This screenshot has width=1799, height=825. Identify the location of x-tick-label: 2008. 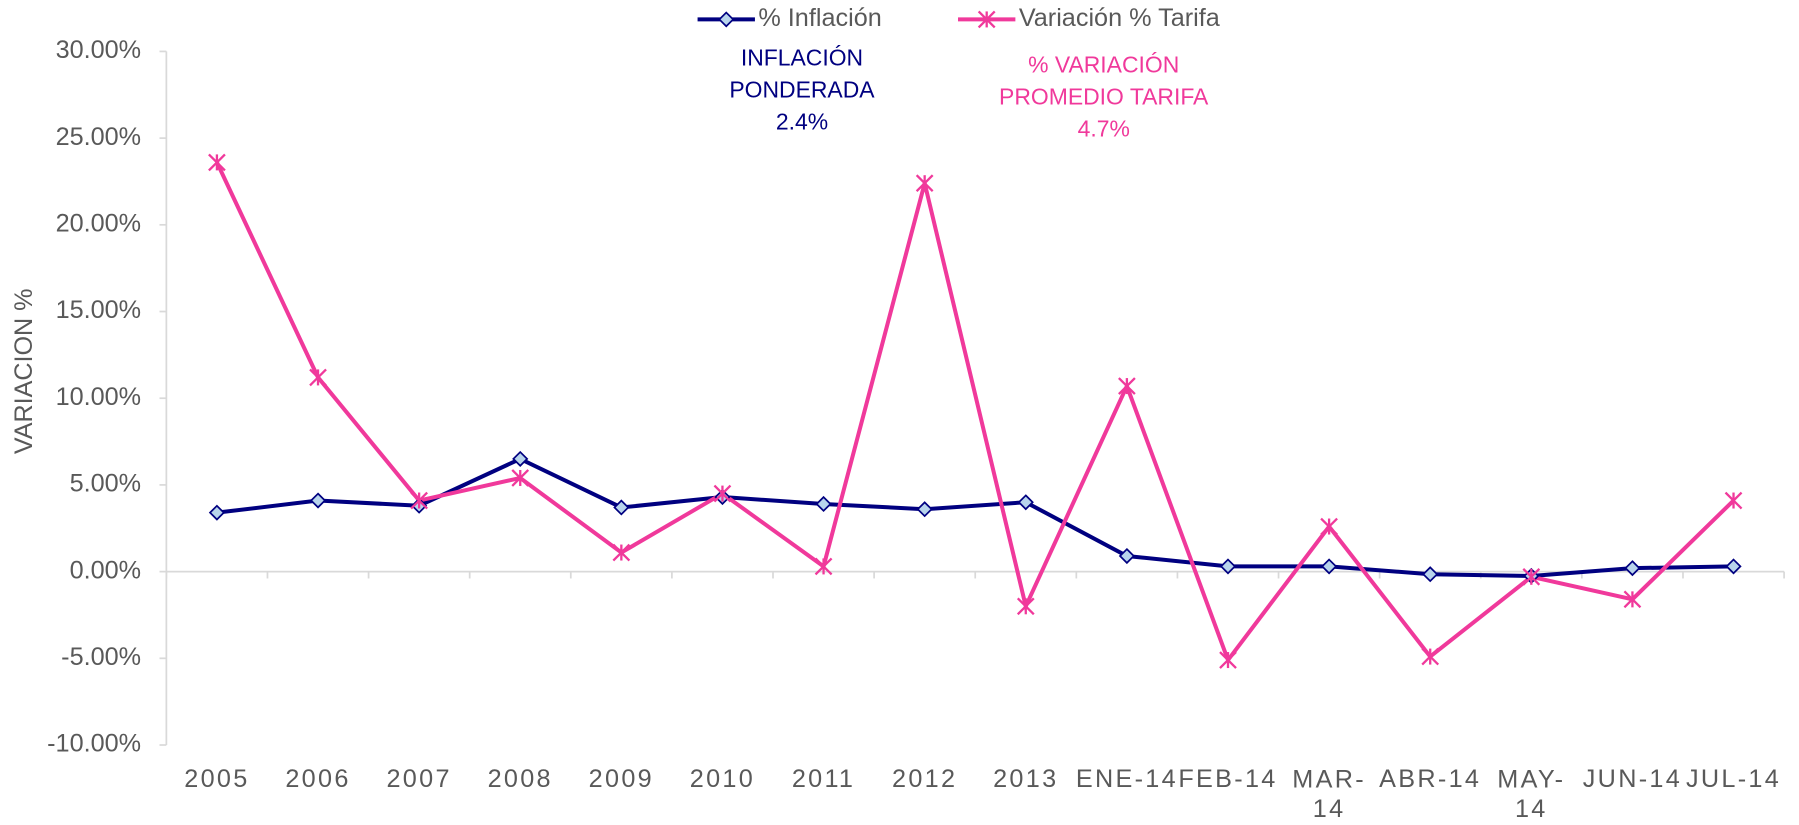
(520, 779).